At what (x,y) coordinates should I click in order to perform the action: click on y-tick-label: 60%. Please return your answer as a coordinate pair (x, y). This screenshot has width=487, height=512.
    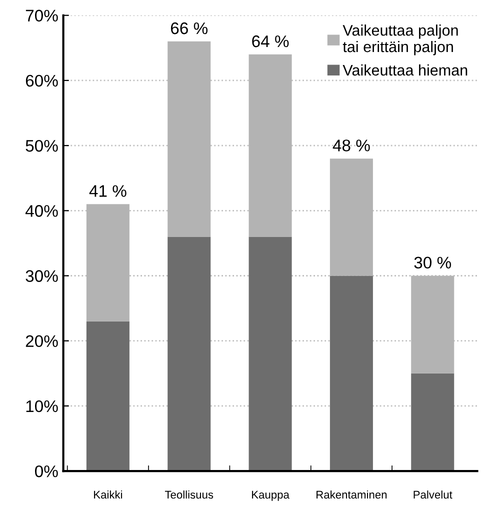
    Looking at the image, I should click on (42, 80).